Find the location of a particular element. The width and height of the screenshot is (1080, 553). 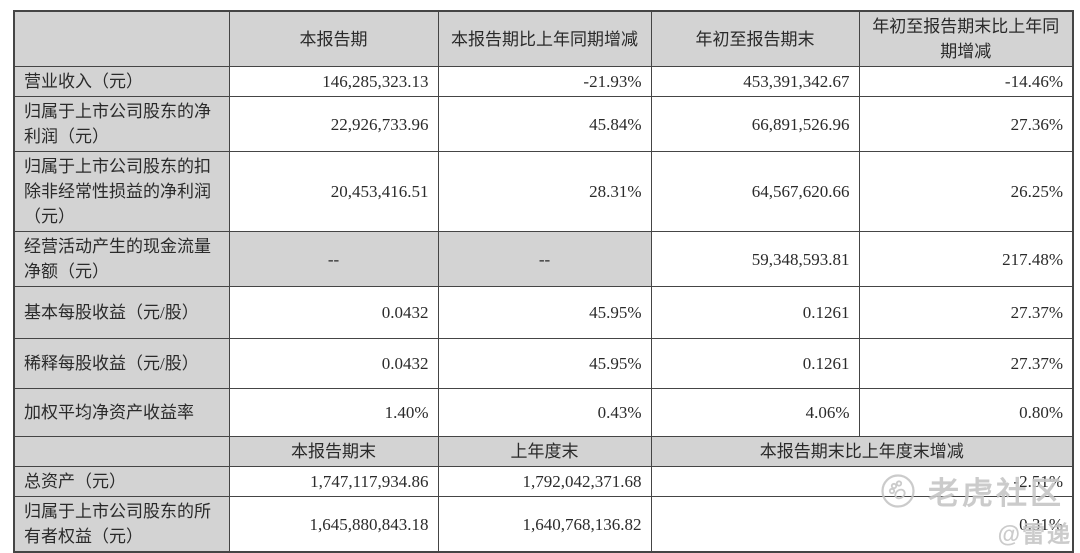

header-current-period-yoy: 本报告期比上年同期增减 is located at coordinates (544, 38).